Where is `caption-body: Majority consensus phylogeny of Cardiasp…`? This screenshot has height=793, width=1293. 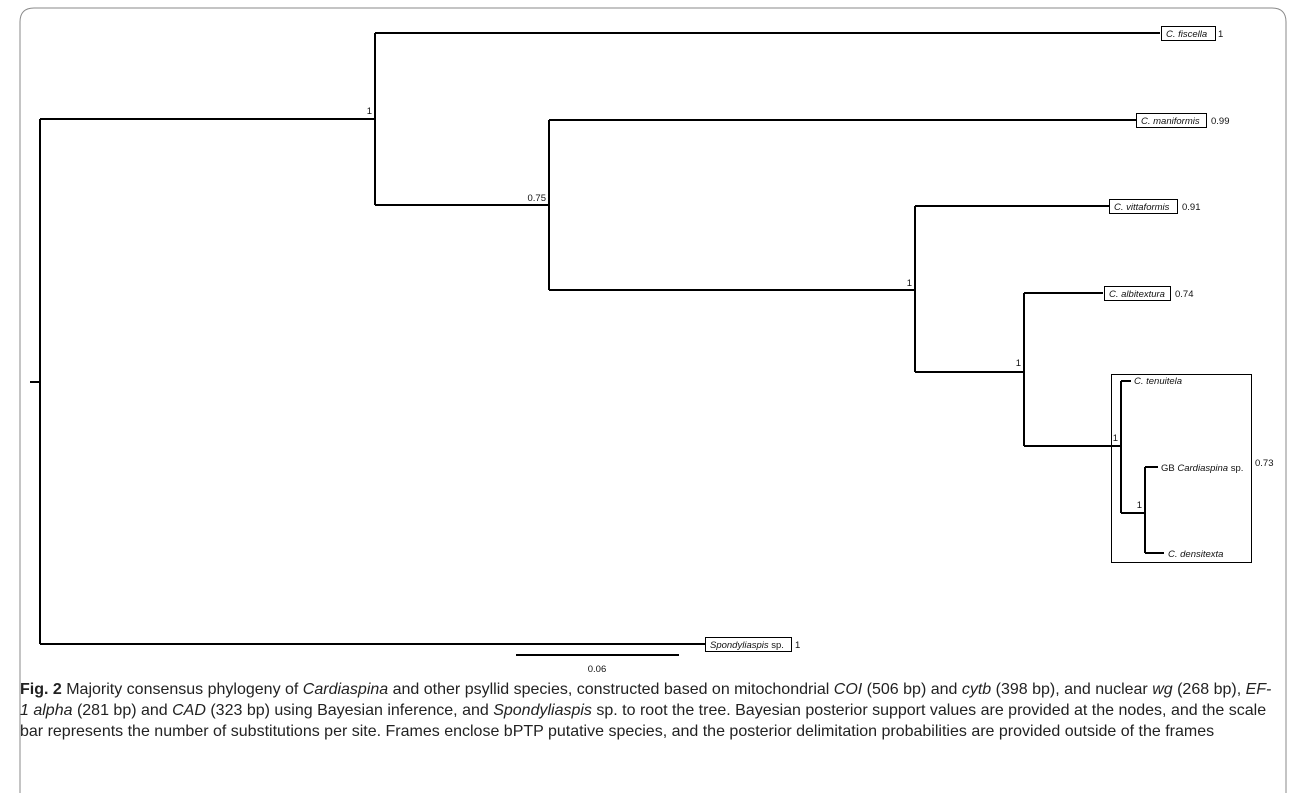 caption-body: Majority consensus phylogeny of Cardiasp… is located at coordinates (645, 710).